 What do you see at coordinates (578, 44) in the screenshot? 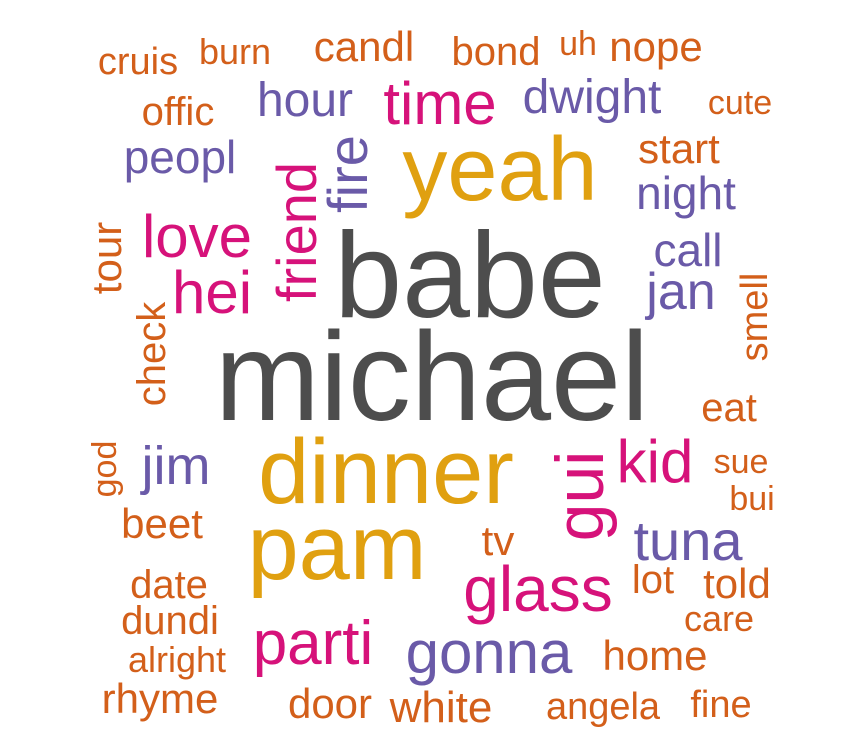
I see `word-uh: uh` at bounding box center [578, 44].